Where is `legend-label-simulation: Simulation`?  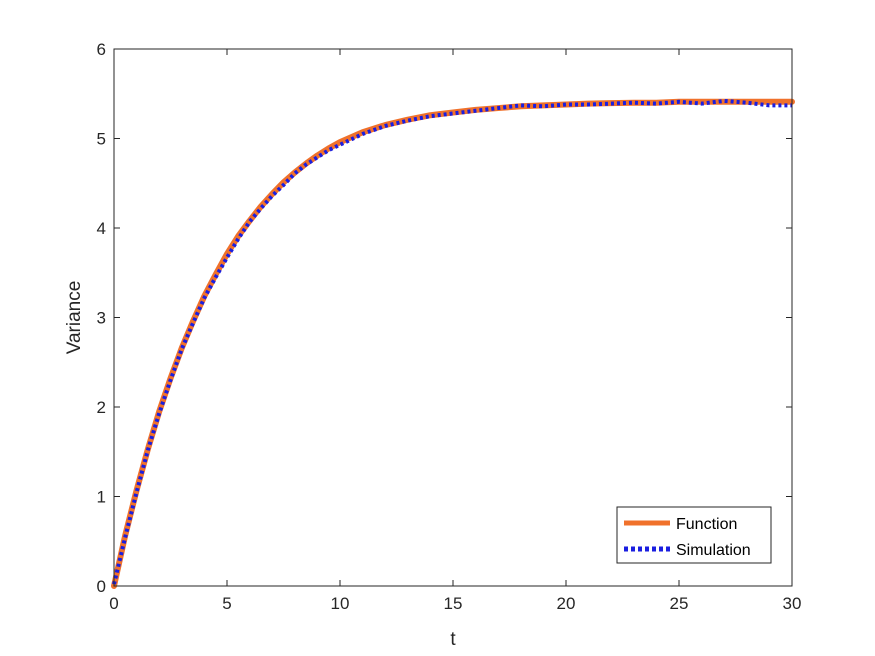 legend-label-simulation: Simulation is located at coordinates (713, 550).